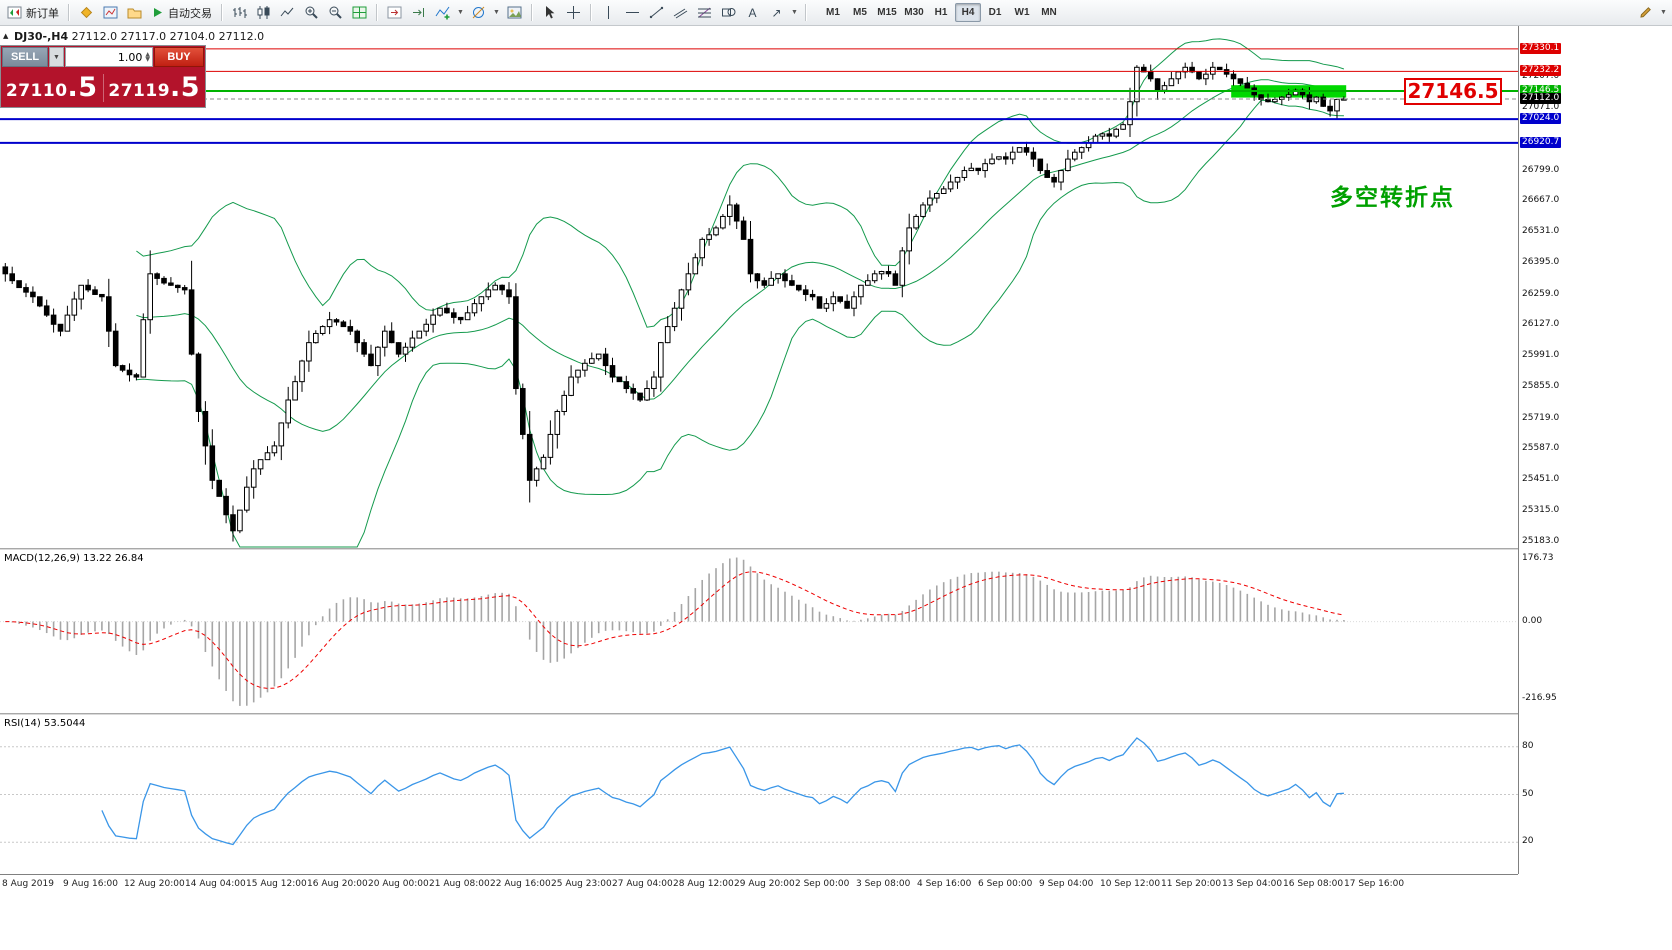 This screenshot has width=1672, height=950. What do you see at coordinates (995, 12) in the screenshot?
I see `timeframe-d1-button: D1` at bounding box center [995, 12].